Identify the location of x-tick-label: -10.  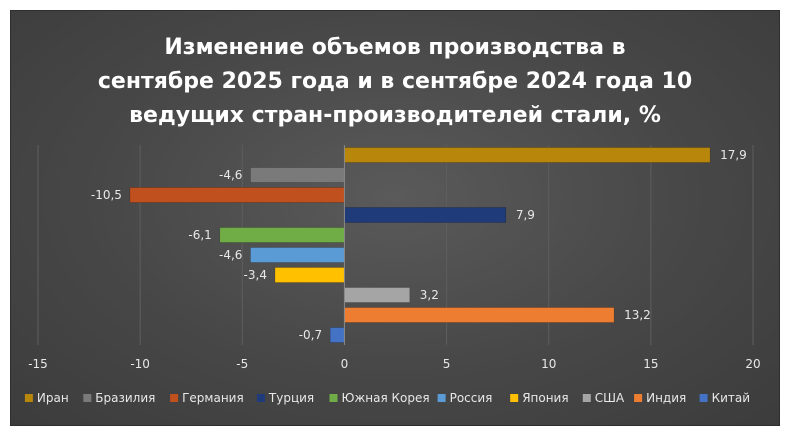
(140, 364).